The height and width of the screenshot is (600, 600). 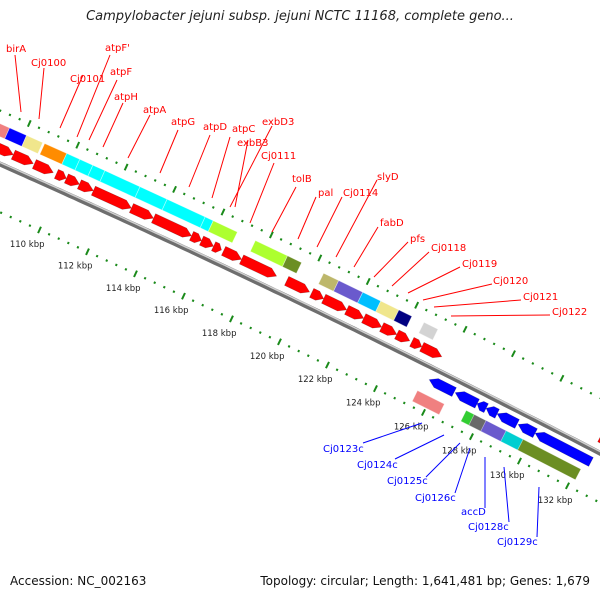 I want to click on forward-gene-label: pfs, so click(x=417, y=239).